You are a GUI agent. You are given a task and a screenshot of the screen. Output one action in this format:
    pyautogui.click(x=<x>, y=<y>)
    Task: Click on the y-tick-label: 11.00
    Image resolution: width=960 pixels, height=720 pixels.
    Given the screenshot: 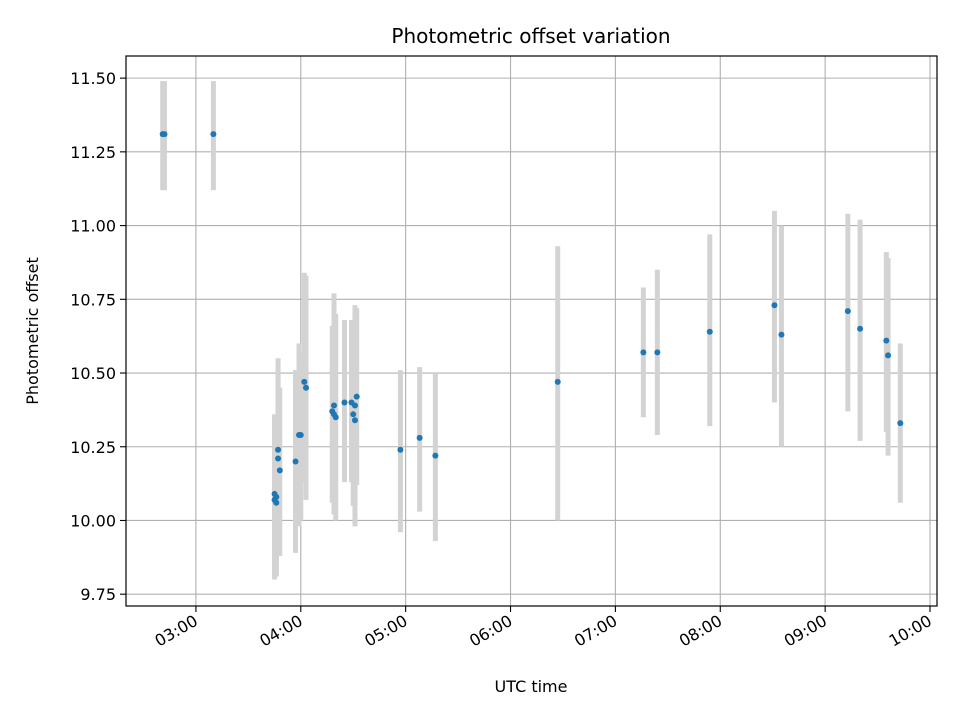 What is the action you would take?
    pyautogui.click(x=93, y=226)
    